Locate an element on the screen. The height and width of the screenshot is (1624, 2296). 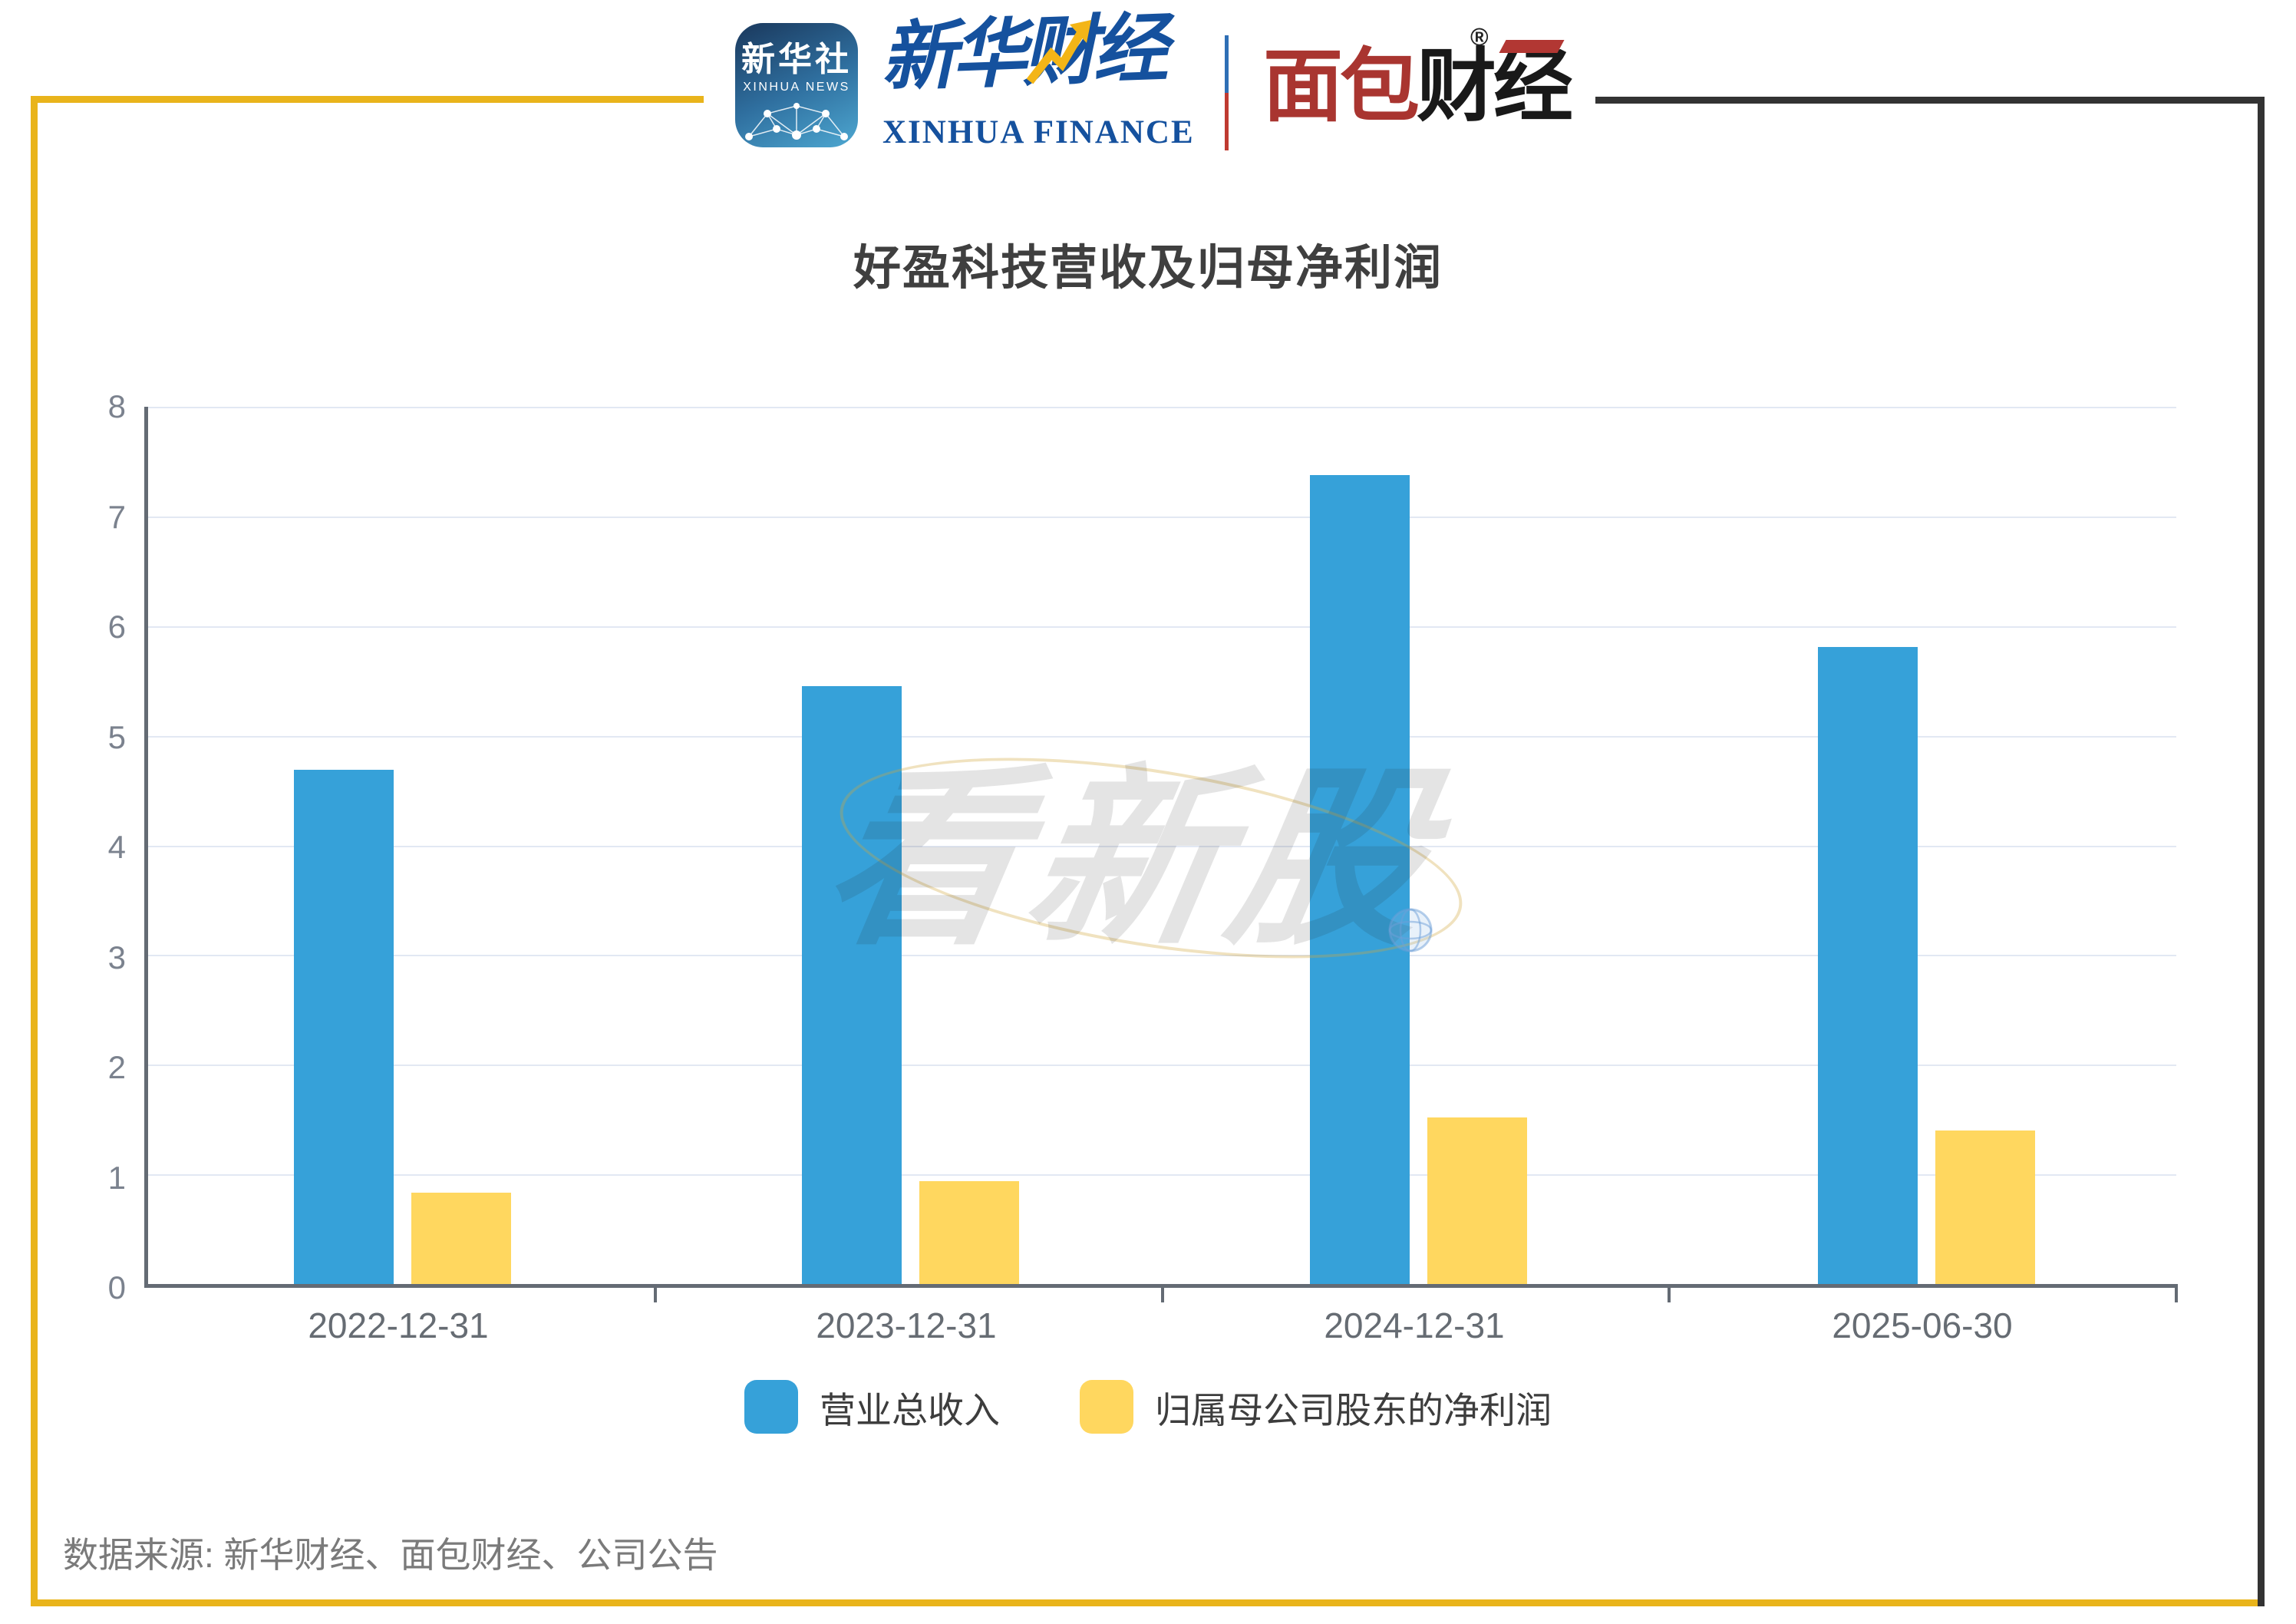
x-category-label-2023-12-31: 2023-12-31 is located at coordinates (906, 1325).